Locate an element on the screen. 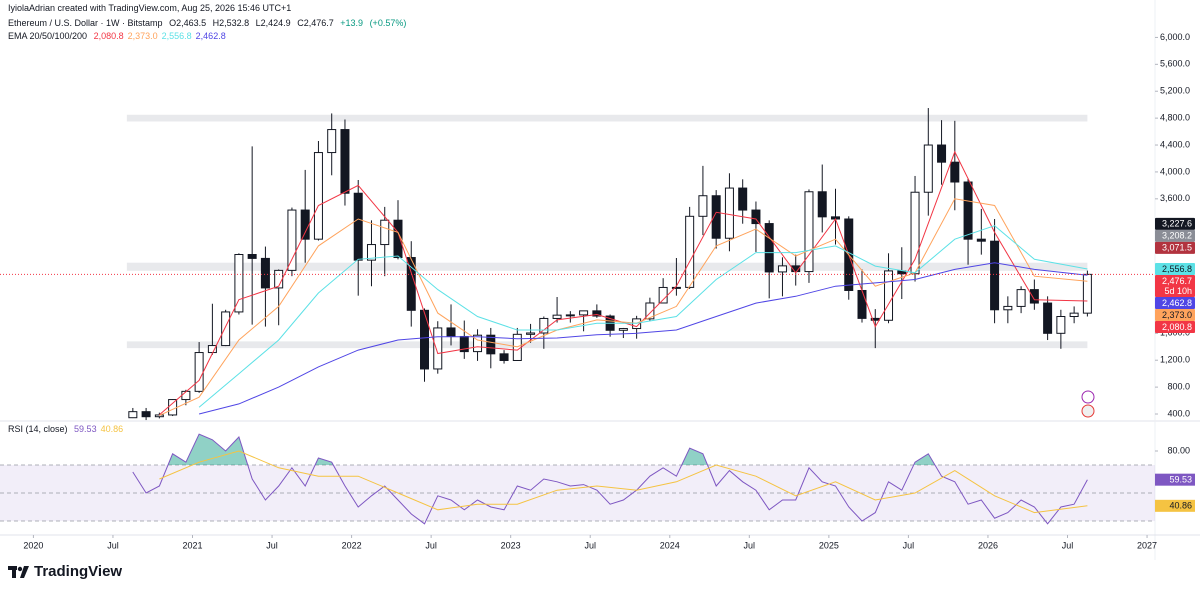 Image resolution: width=1200 pixels, height=591 pixels. brand: TradingView is located at coordinates (65, 571).